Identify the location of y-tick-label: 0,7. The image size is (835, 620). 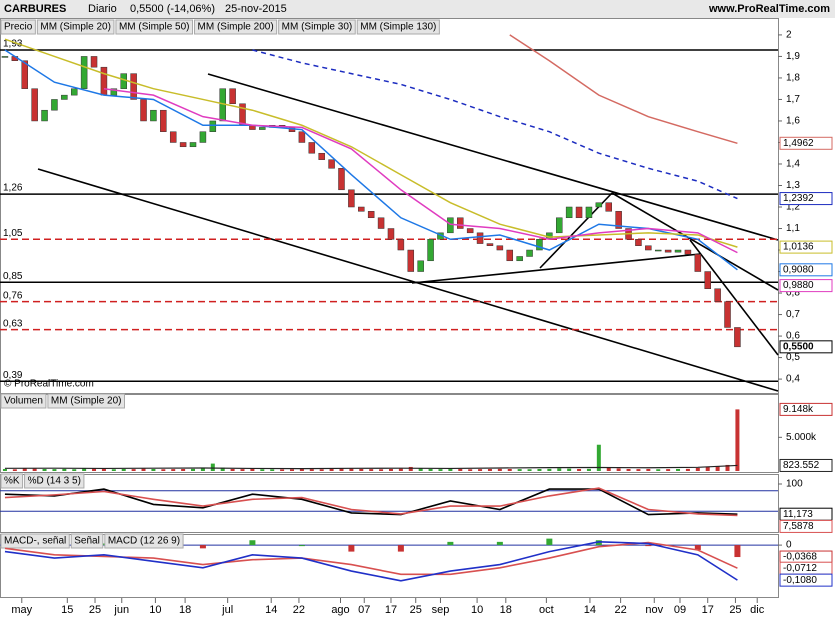
(793, 314).